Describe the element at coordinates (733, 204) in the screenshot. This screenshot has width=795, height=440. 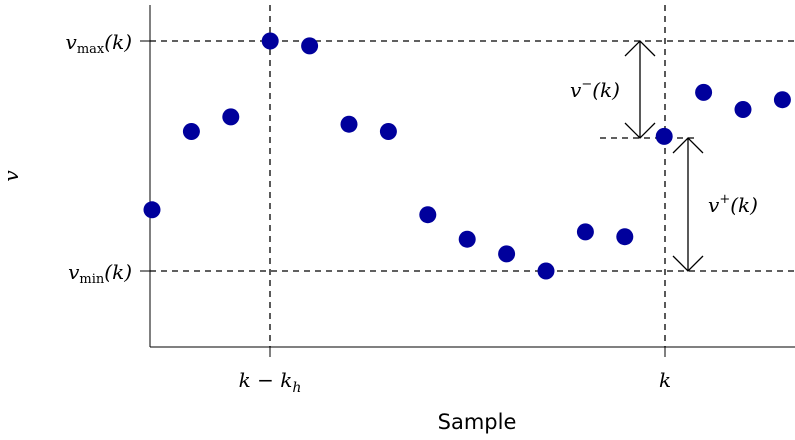
I see `vplus-label: v+(k)` at that location.